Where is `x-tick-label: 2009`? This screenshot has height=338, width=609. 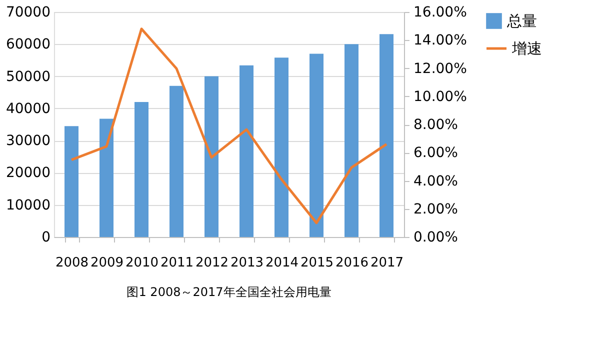
x-tick-label: 2009 is located at coordinates (107, 263).